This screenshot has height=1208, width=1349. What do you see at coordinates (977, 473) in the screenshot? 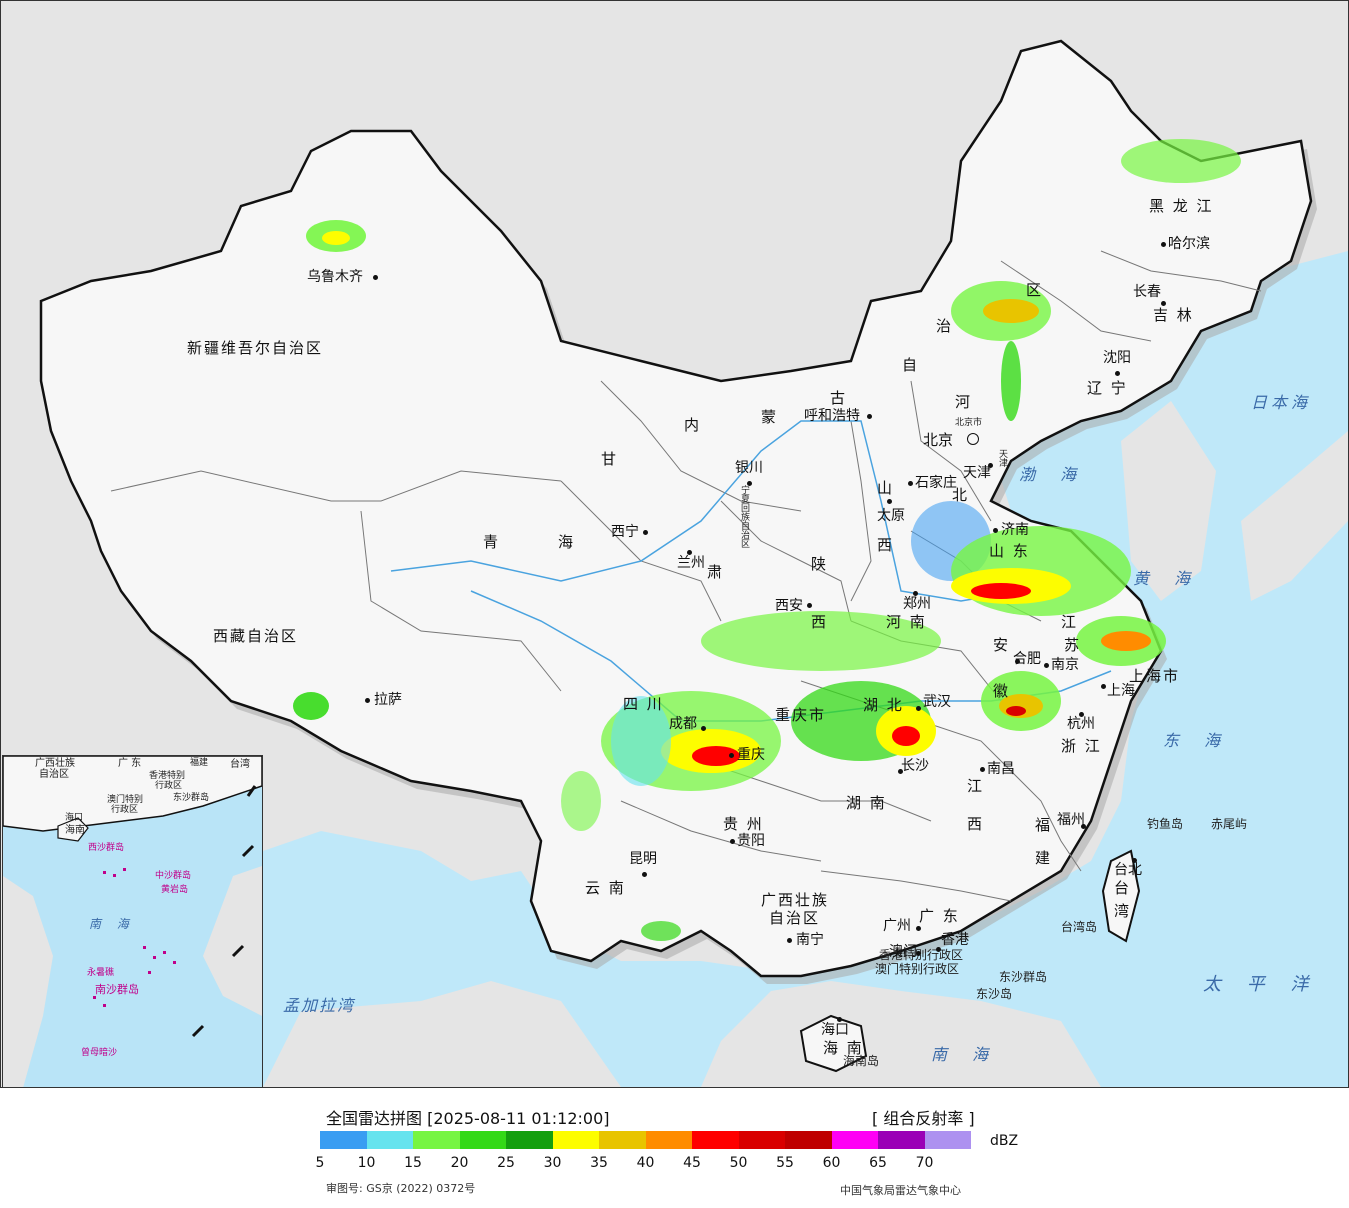
I see `city-label-tianjin: 天津` at bounding box center [977, 473].